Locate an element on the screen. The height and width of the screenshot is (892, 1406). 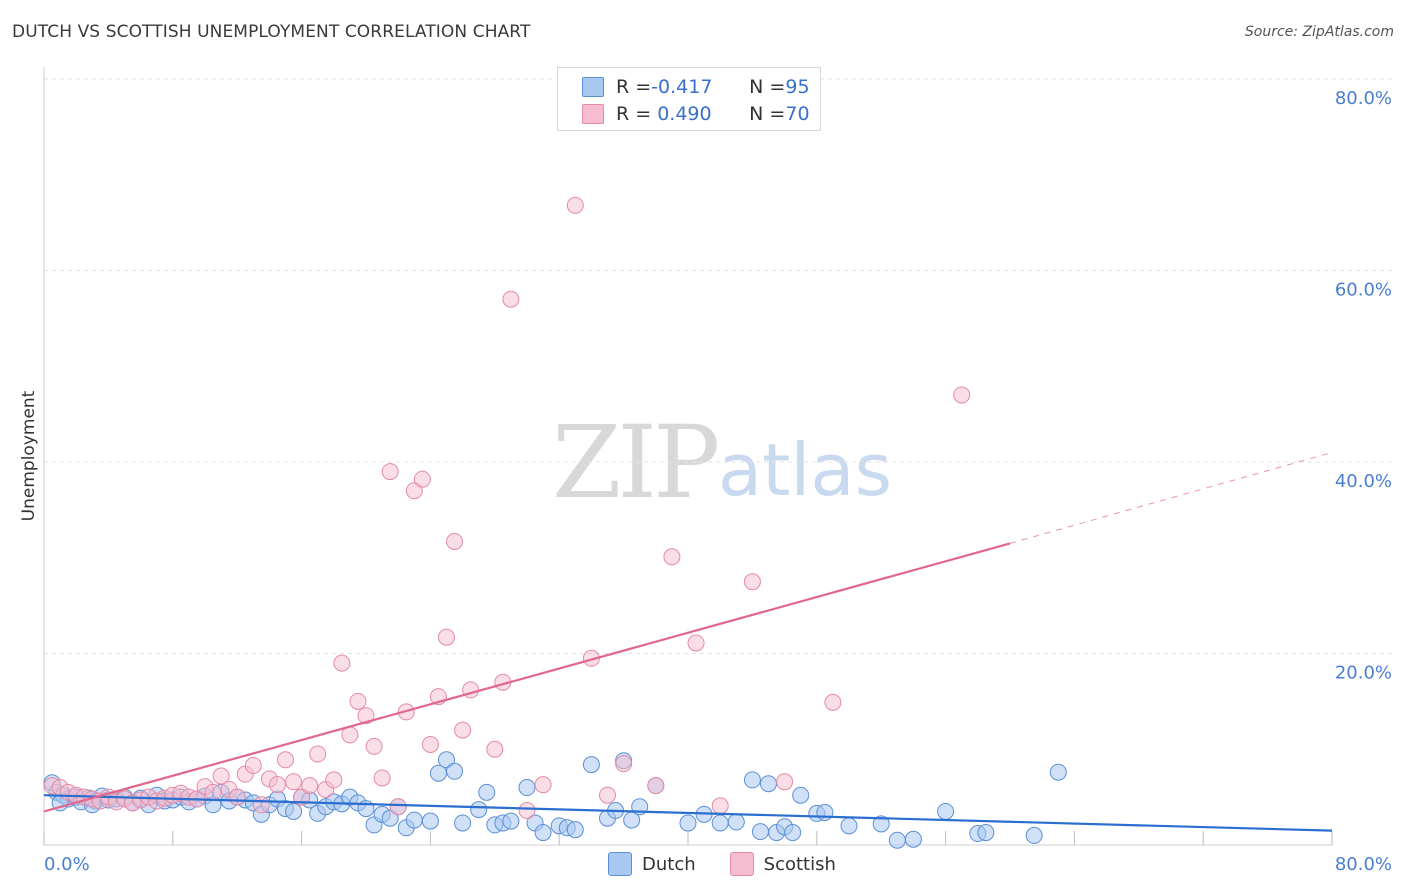
scottish-trend-extension is located at coordinates (1171, 497).